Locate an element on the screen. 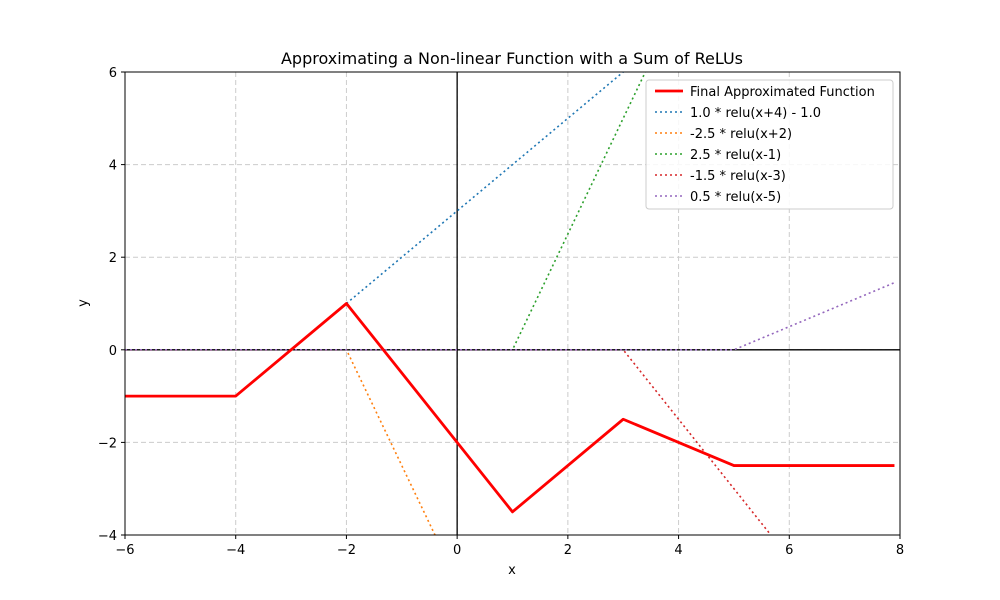 Image resolution: width=1000 pixels, height=600 pixels. x-tick-label: 2 is located at coordinates (568, 550).